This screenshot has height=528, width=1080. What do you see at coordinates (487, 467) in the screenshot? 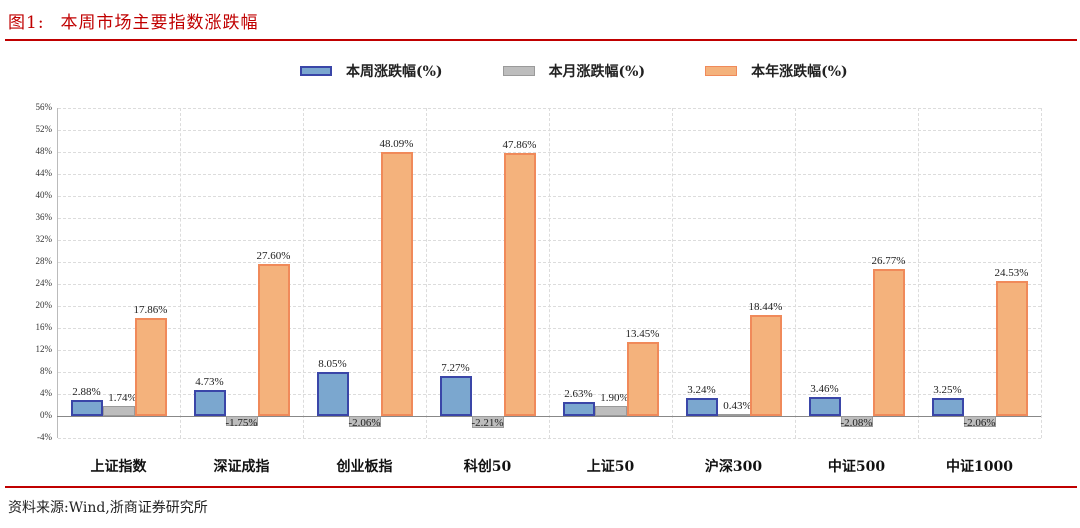
I see `x-category-label: 科创50` at bounding box center [487, 467].